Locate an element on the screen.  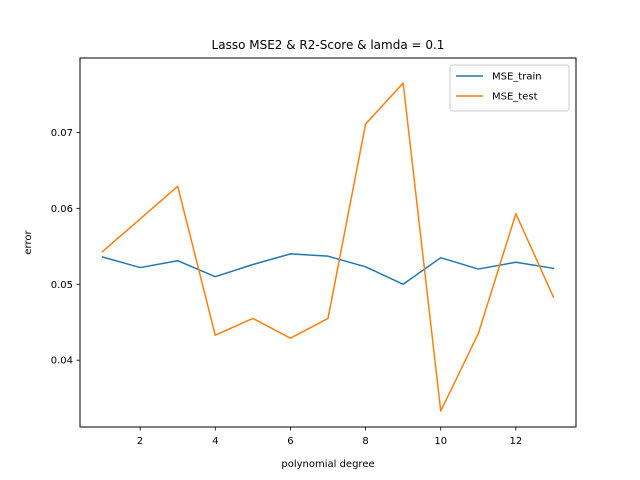
x-axis: 2 4 6 8 10 12 is located at coordinates (329, 437).